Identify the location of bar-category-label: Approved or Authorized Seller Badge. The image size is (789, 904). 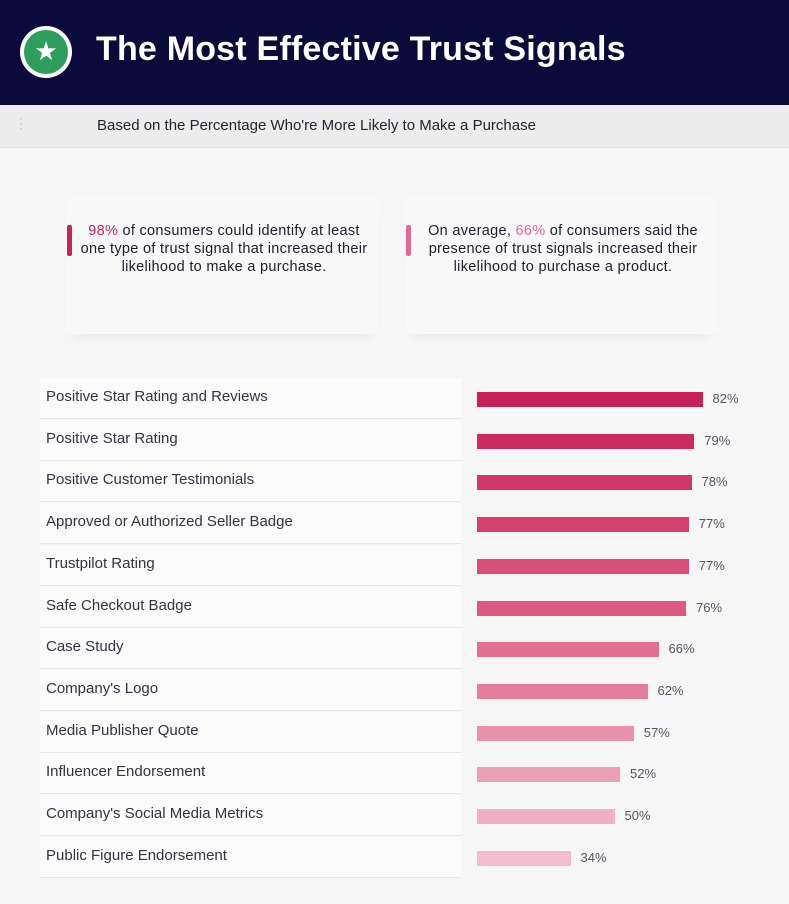
(169, 522).